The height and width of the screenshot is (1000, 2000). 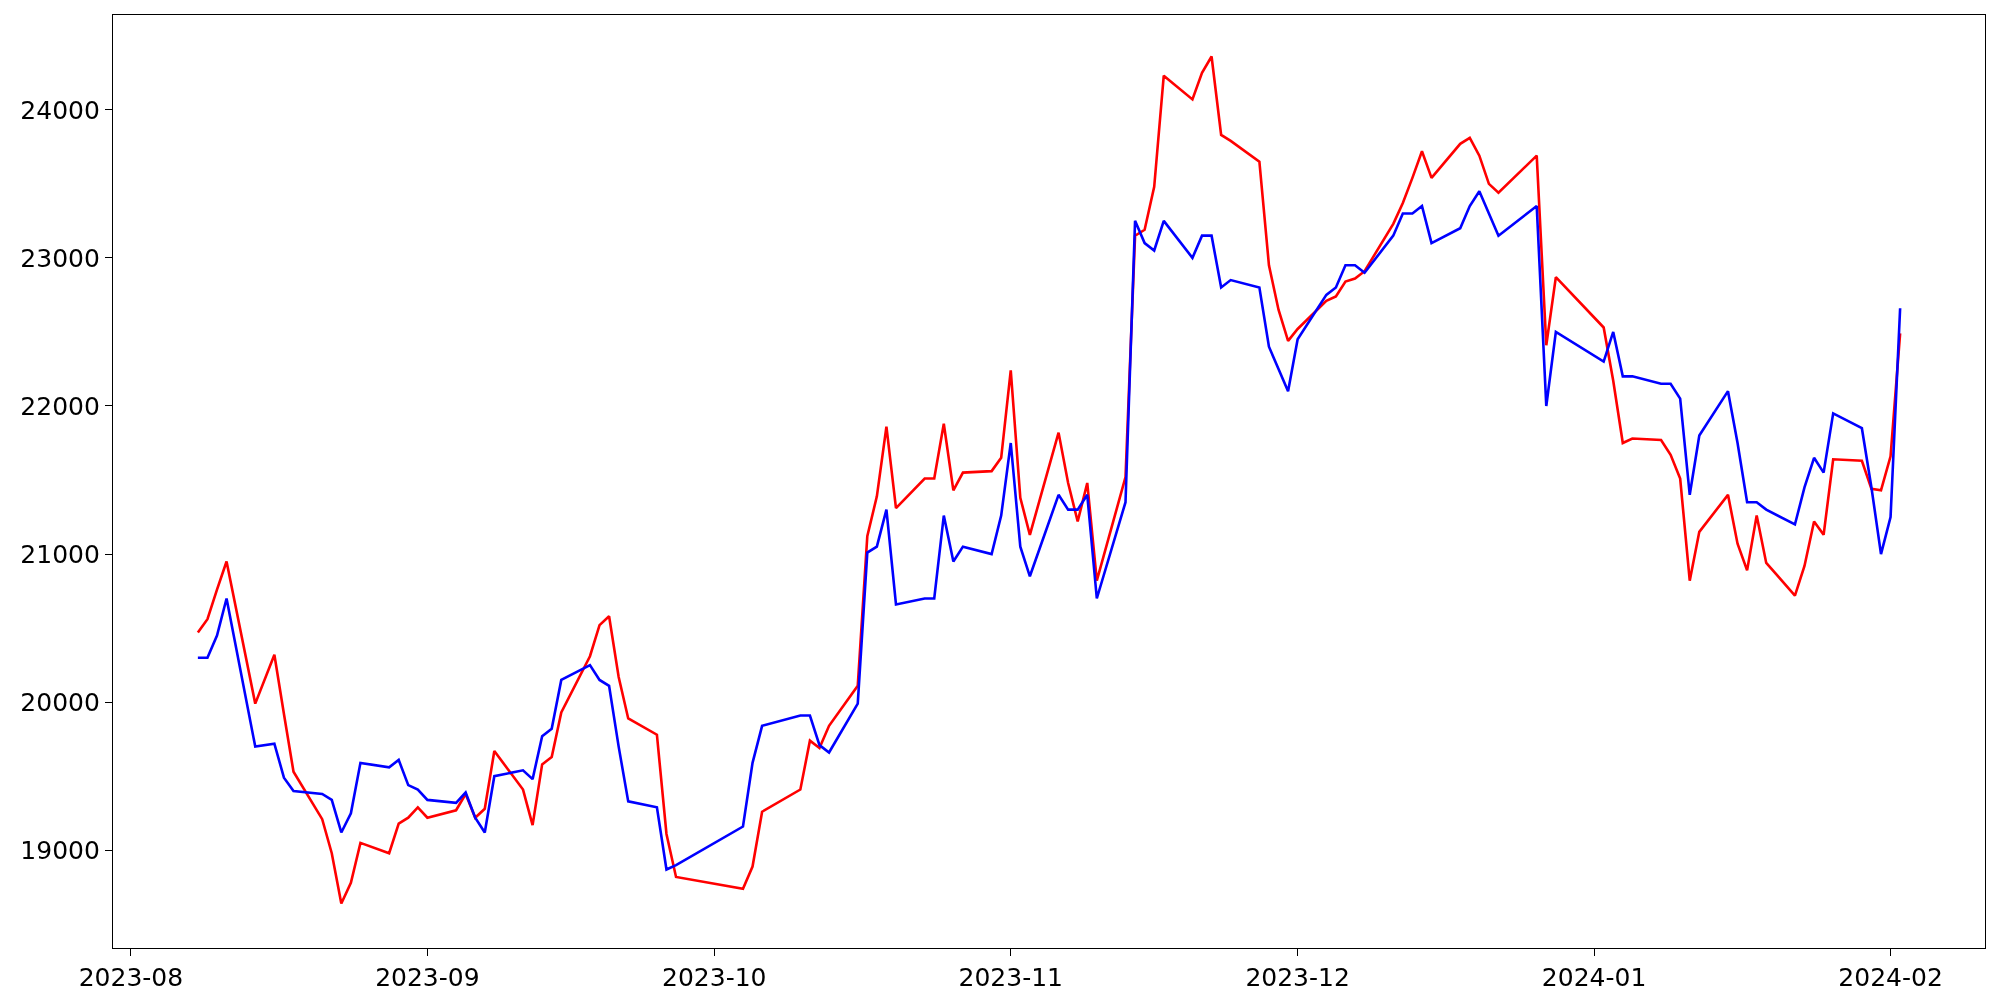 What do you see at coordinates (131, 978) in the screenshot?
I see `x-tick-label: 2023-08` at bounding box center [131, 978].